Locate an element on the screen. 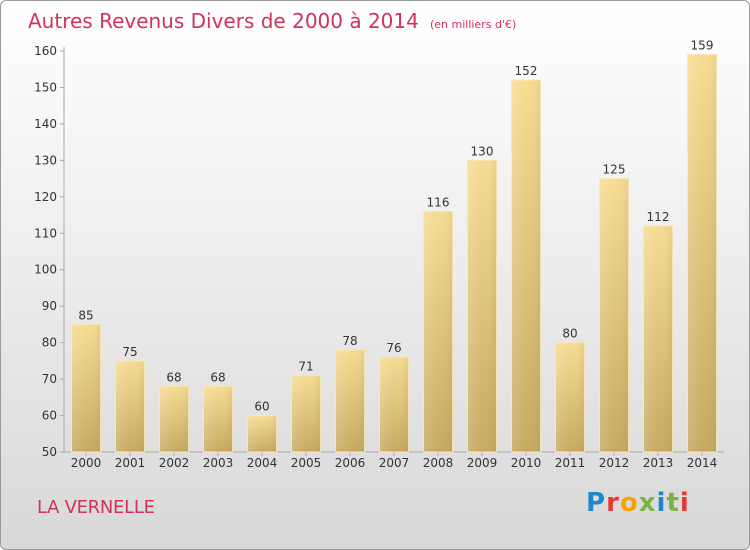 The height and width of the screenshot is (550, 750). value-label-2008: 116 is located at coordinates (438, 202).